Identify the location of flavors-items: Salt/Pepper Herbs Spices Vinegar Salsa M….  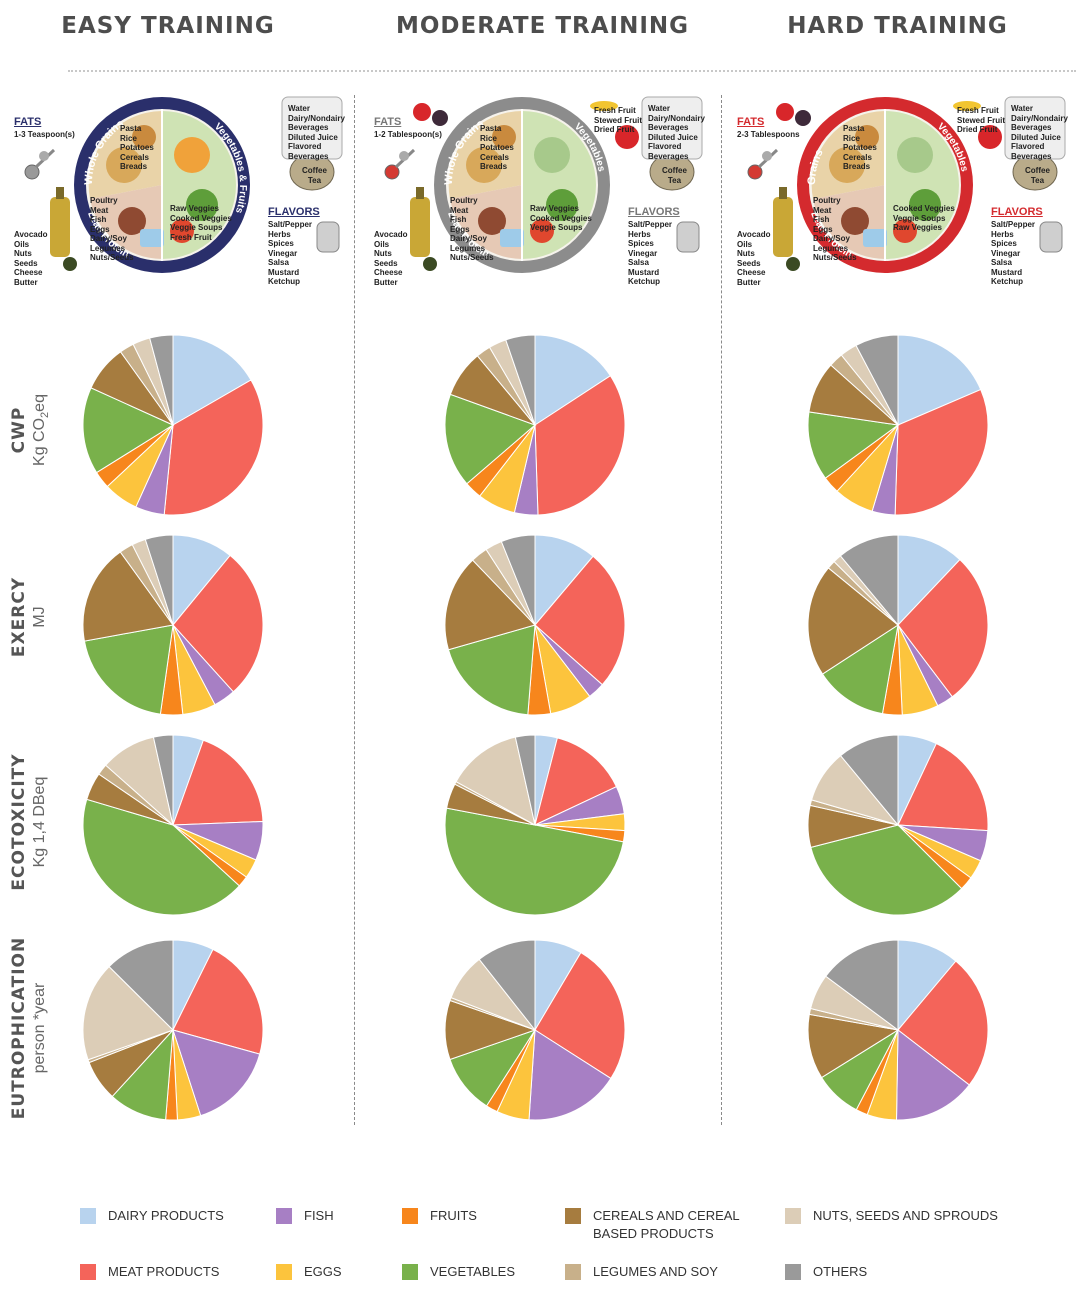
(290, 253).